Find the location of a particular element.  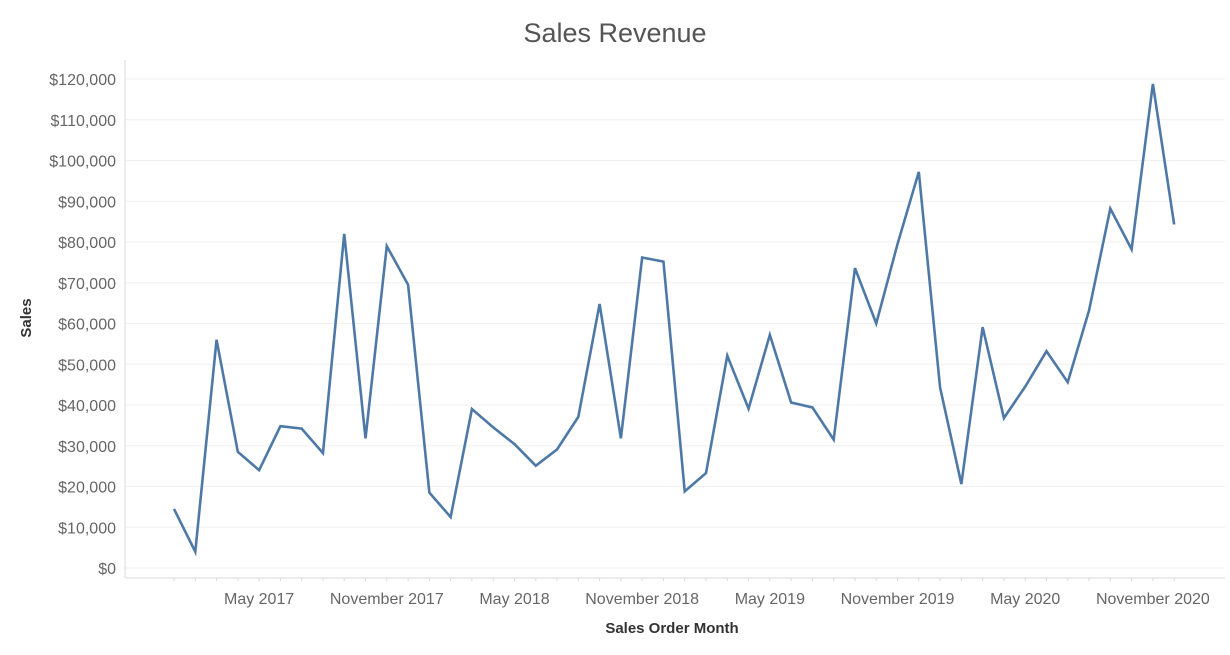

x-tick-label: November 2019 is located at coordinates (898, 599).